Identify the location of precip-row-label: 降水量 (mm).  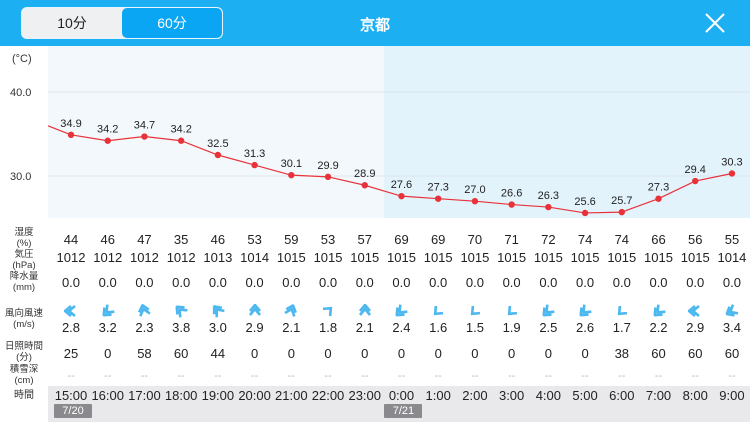
(24, 282).